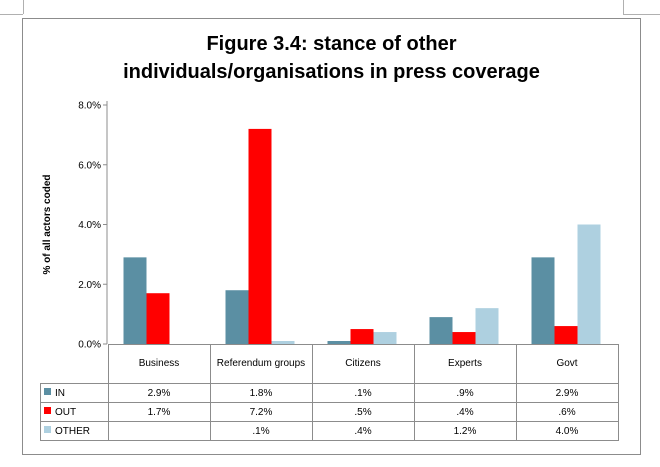  What do you see at coordinates (66, 412) in the screenshot?
I see `series-name: OUT` at bounding box center [66, 412].